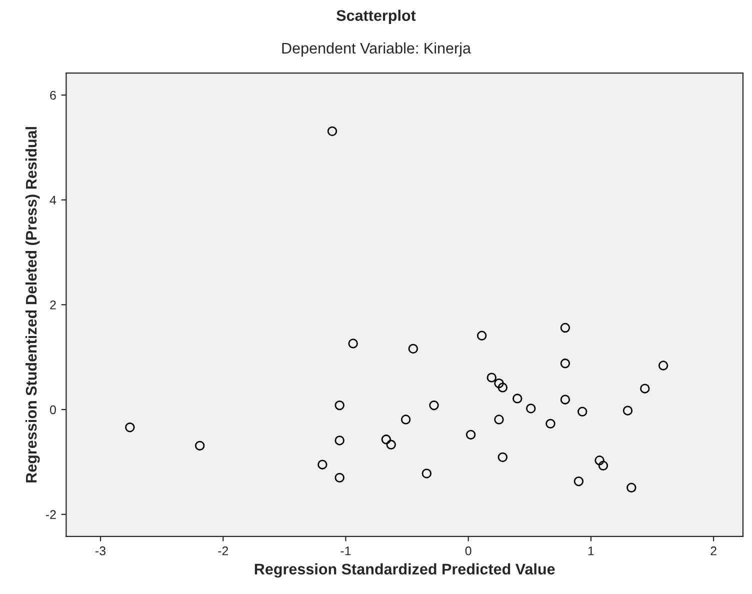 Image resolution: width=752 pixels, height=594 pixels. Describe the element at coordinates (468, 551) in the screenshot. I see `x-tick-label: 0` at that location.